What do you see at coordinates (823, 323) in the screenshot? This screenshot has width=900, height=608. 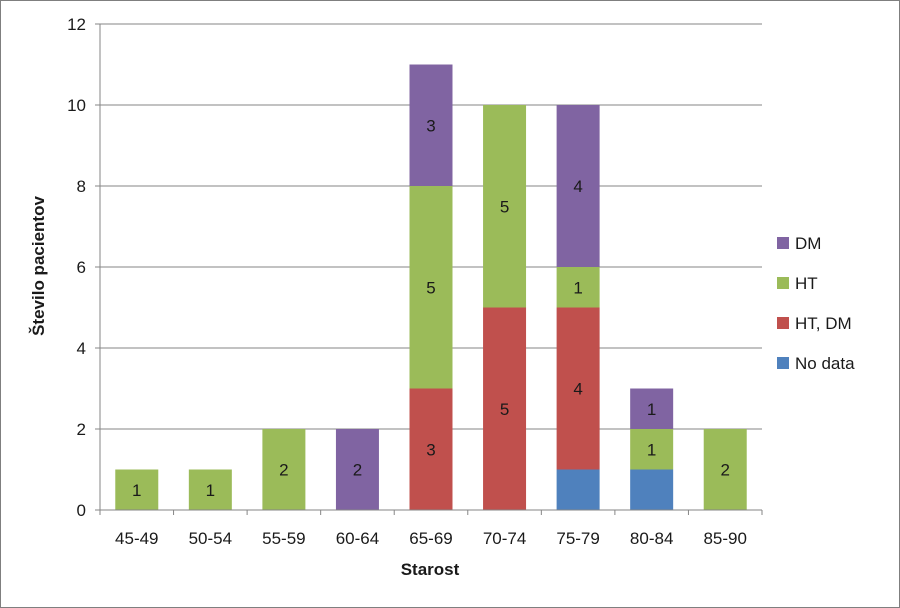 I see `legend-label: HT, DM` at bounding box center [823, 323].